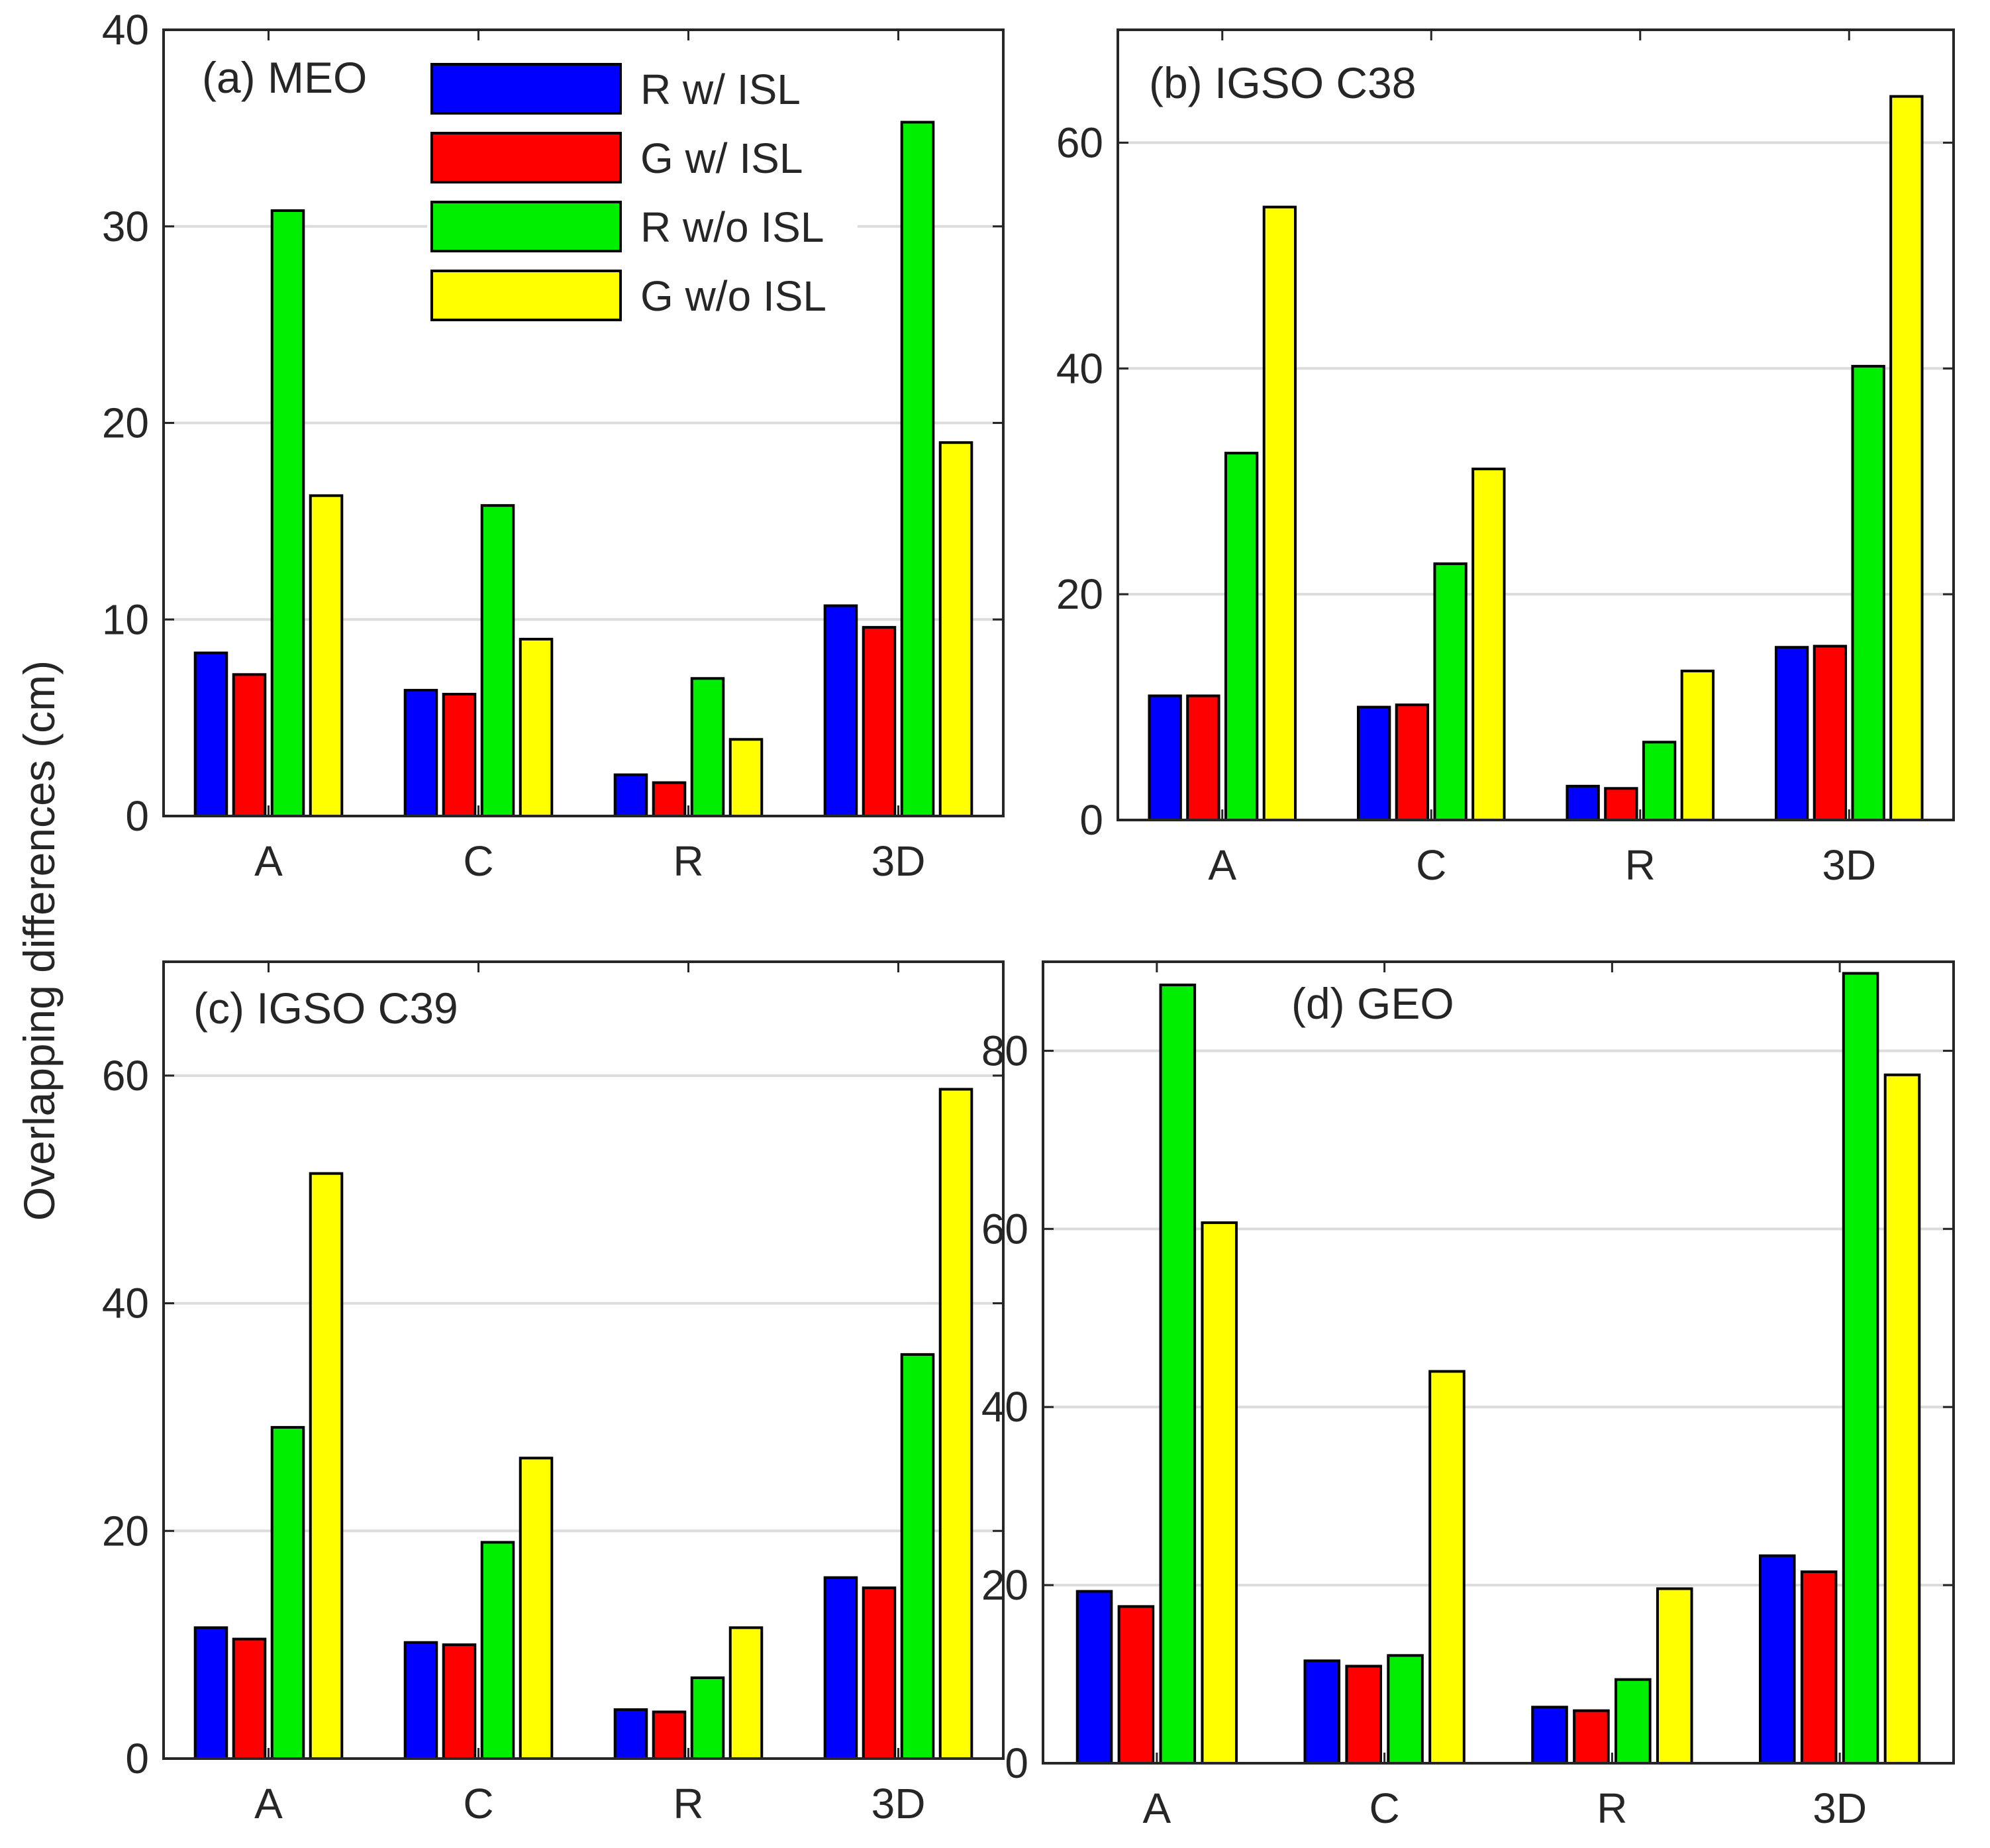  I want to click on panel-title: (b) IGSO C38, so click(1282, 82).